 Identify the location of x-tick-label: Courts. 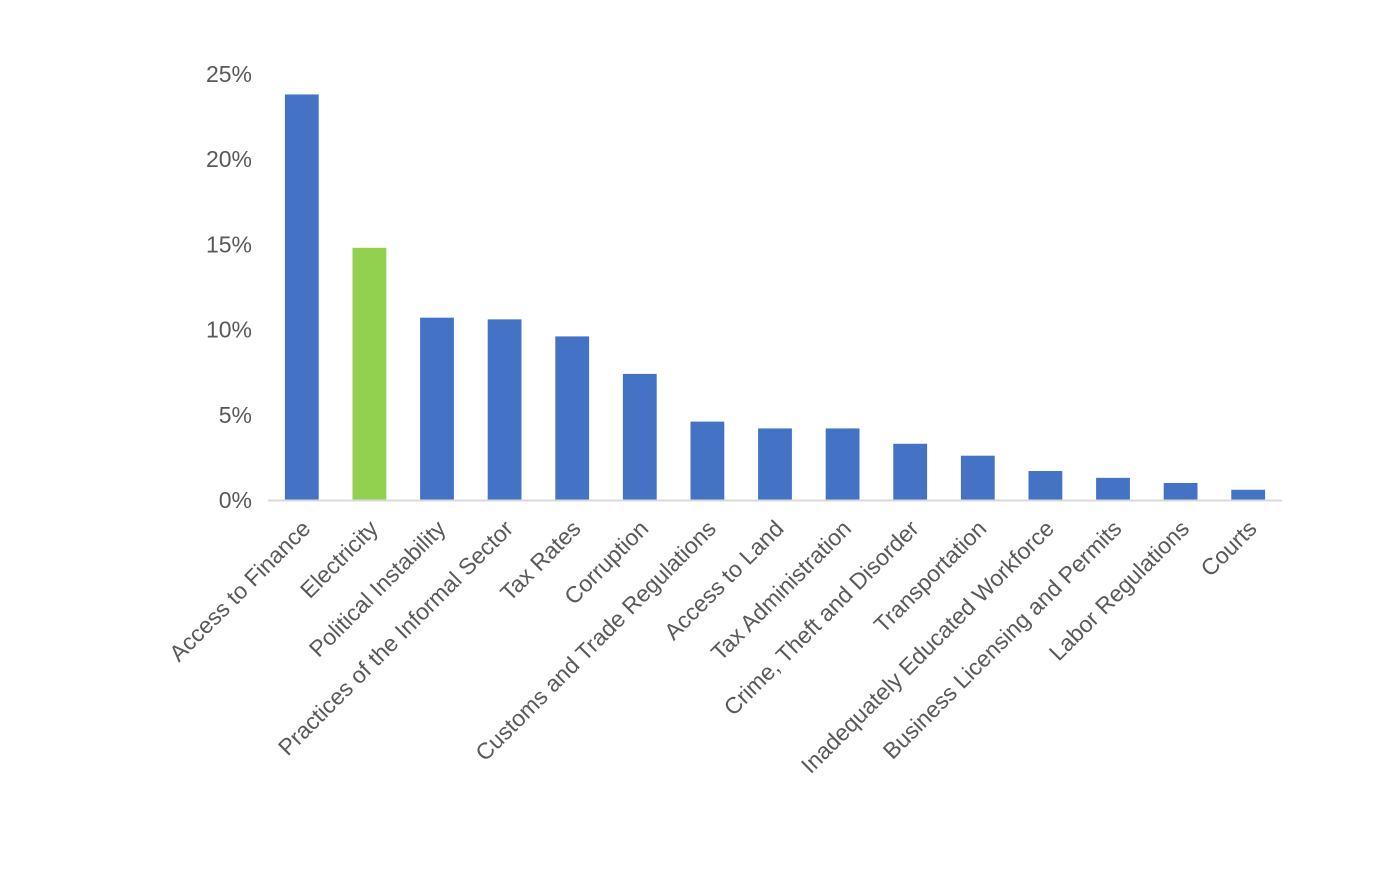
(1228, 548).